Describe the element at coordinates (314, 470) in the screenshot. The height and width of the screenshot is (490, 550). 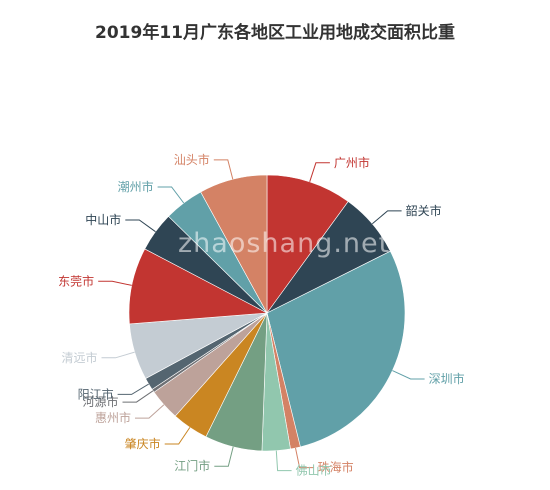
I see `slice-label-4: 佛山市` at that location.